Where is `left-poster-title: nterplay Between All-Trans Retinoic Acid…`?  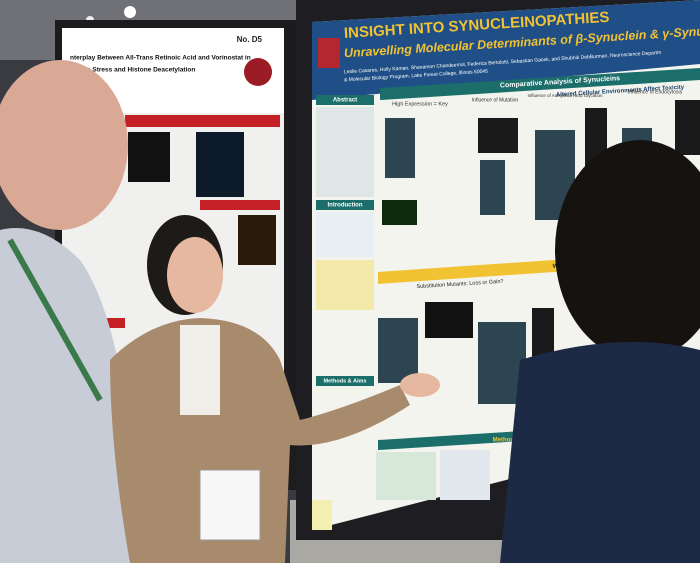
left-poster-title: nterplay Between All-Trans Retinoic Acid… is located at coordinates (160, 58).